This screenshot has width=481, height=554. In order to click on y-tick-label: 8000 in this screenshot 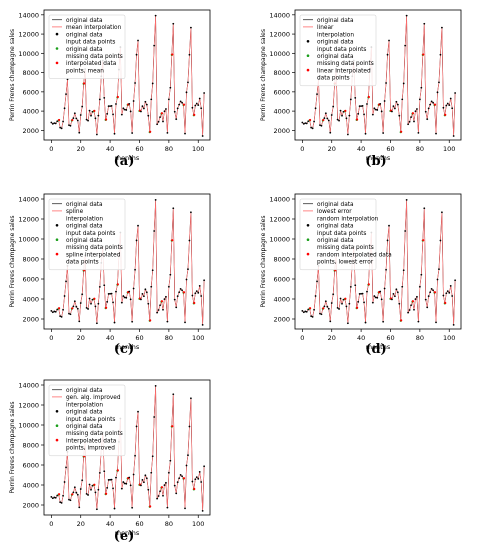, I will do `click(30, 260)`.